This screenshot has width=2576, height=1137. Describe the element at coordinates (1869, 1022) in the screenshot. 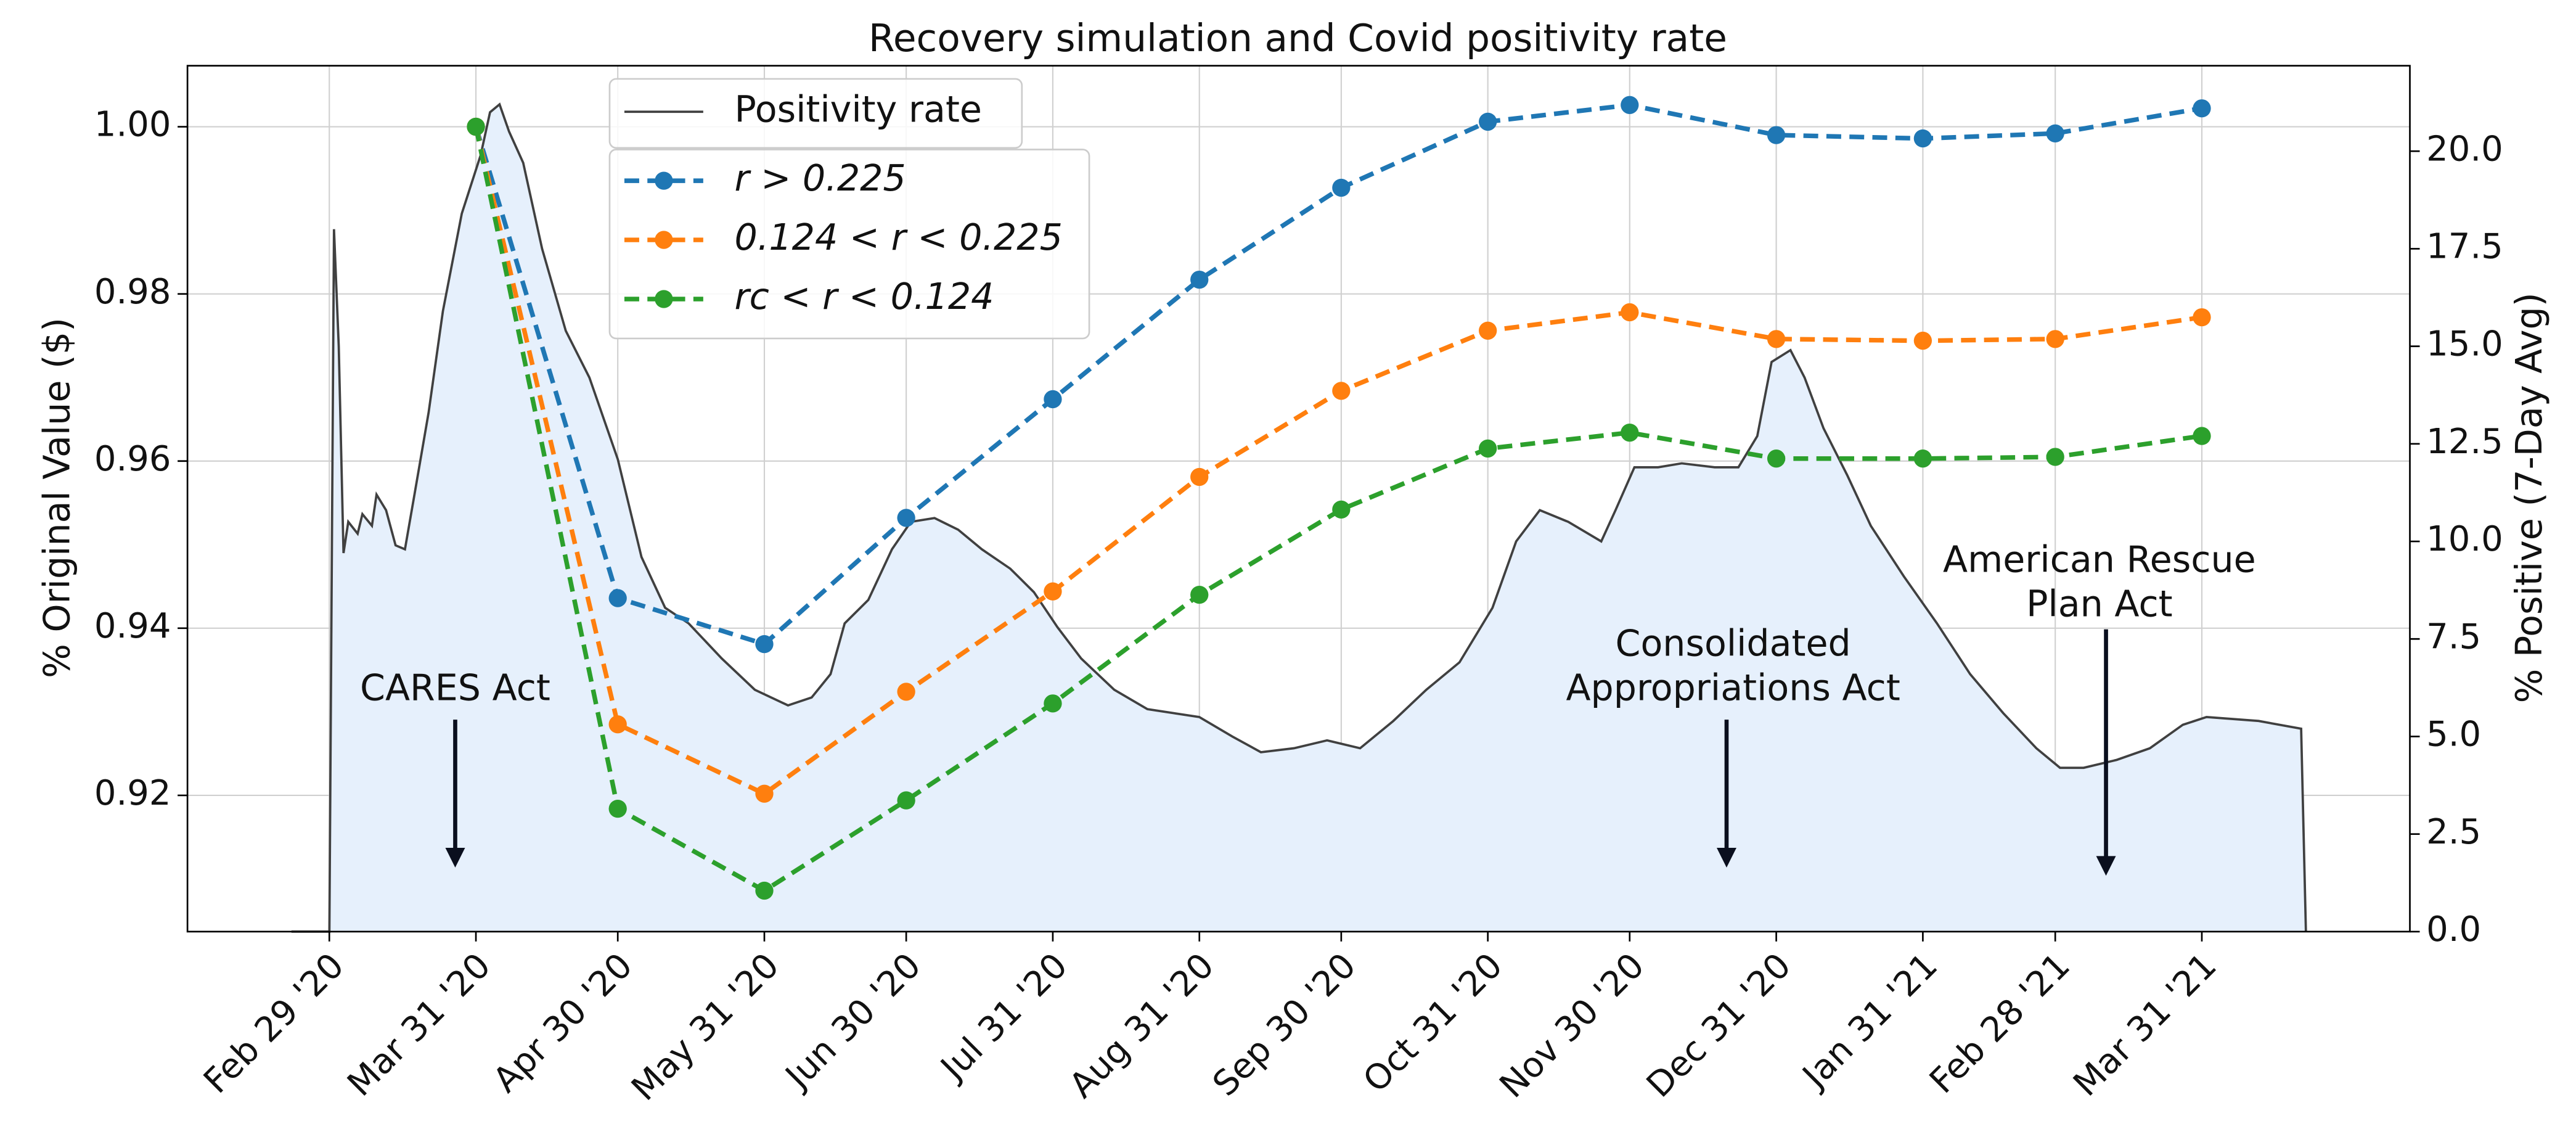

I see `x-tick-label: Jan 31 '21` at that location.